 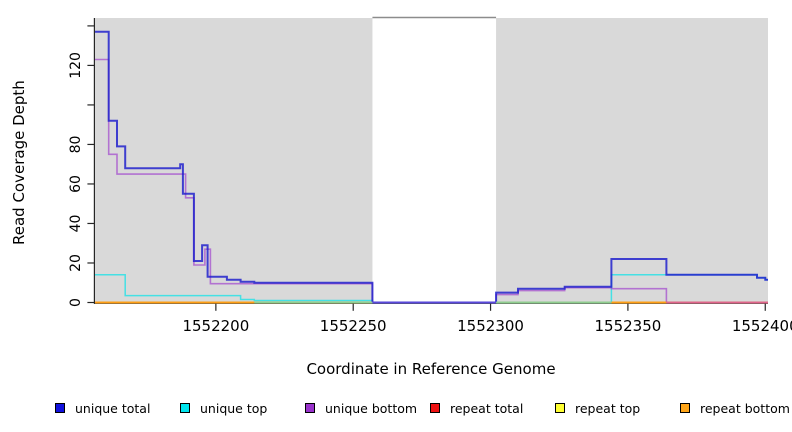 What do you see at coordinates (434, 161) in the screenshot?
I see `gap-region` at bounding box center [434, 161].